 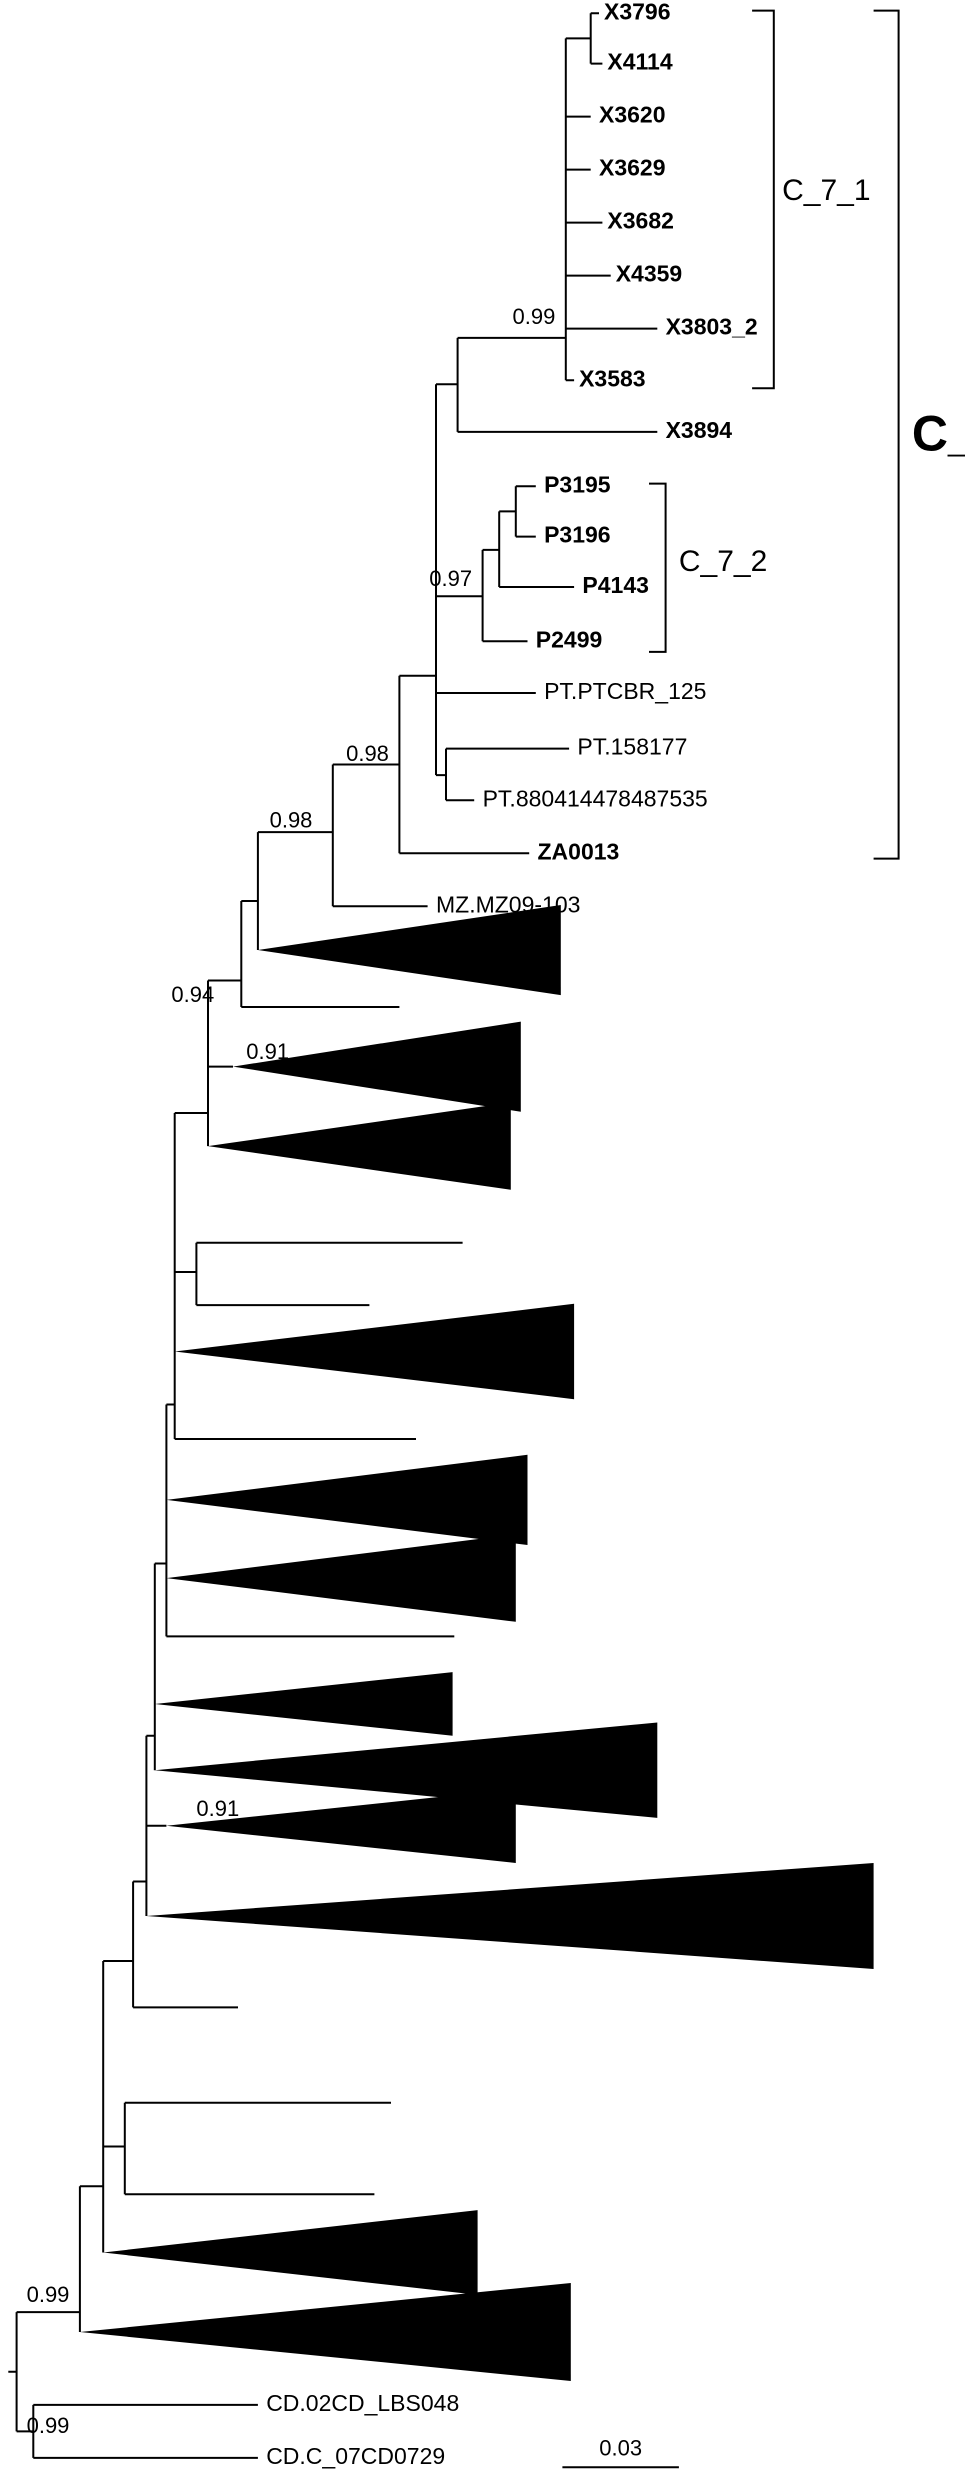 I want to click on leaf-label: CD.02CD_LBS048, so click(x=362, y=2403).